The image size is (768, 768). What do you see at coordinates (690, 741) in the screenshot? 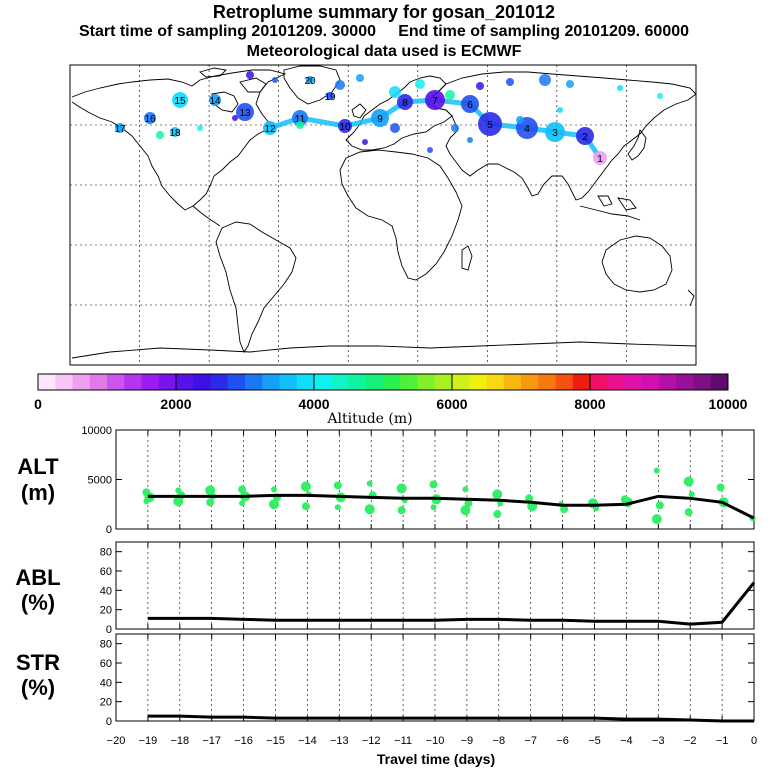
I see `x-tick-label: −2` at bounding box center [690, 741].